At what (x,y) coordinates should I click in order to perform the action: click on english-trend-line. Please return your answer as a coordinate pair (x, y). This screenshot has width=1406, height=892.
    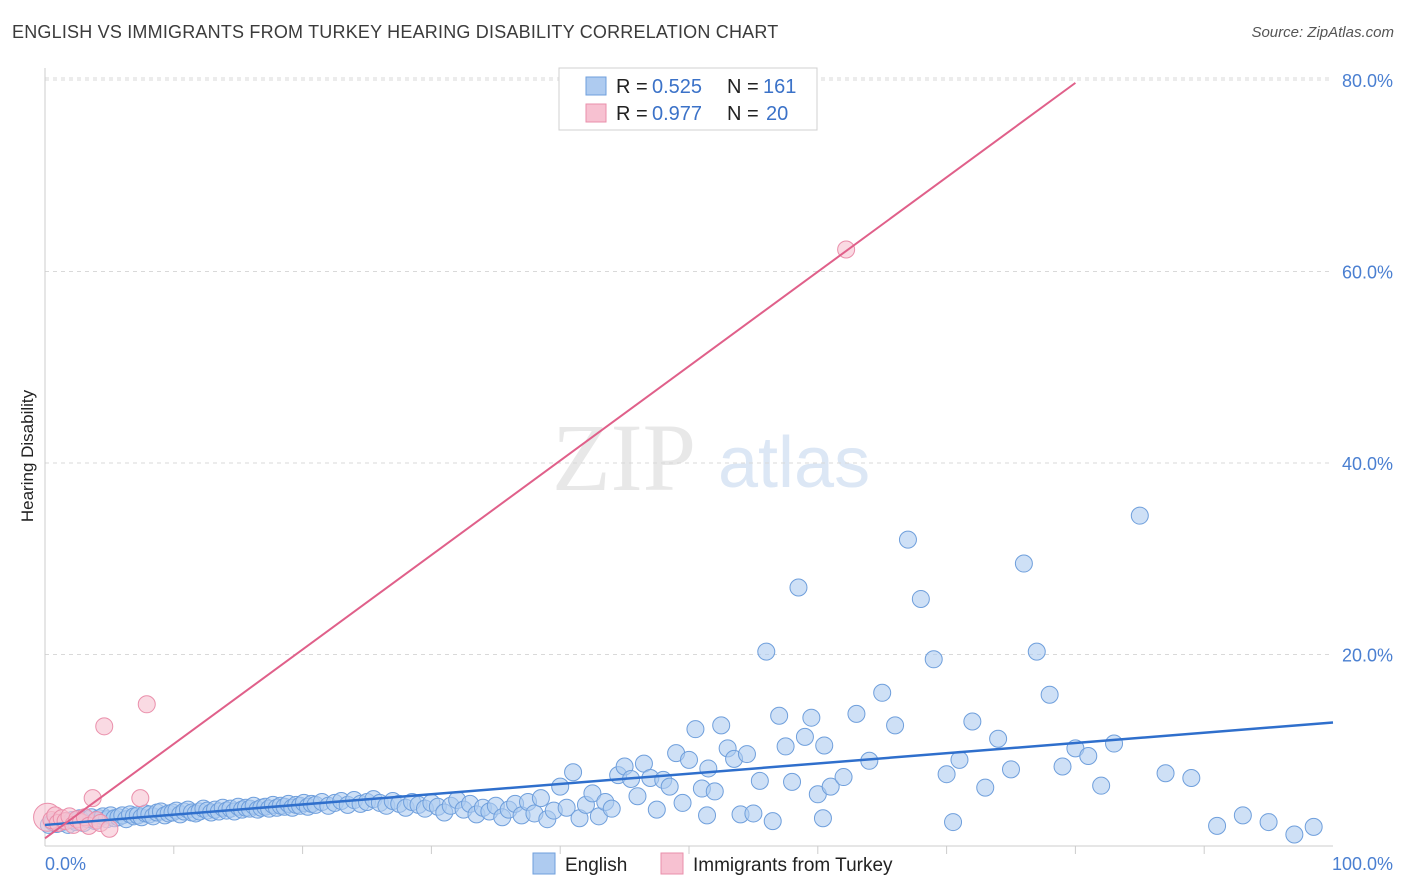
    Looking at the image, I should click on (689, 774).